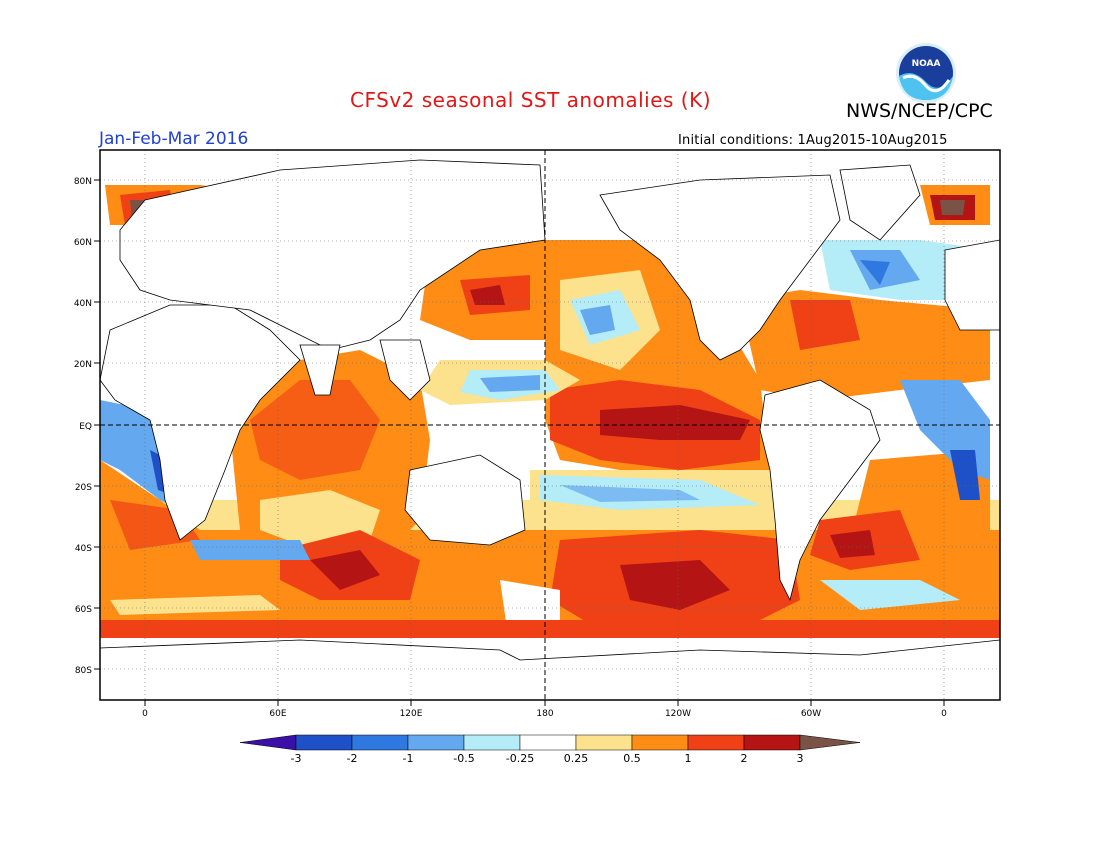  What do you see at coordinates (83, 488) in the screenshot?
I see `lat-label: 20S` at bounding box center [83, 488].